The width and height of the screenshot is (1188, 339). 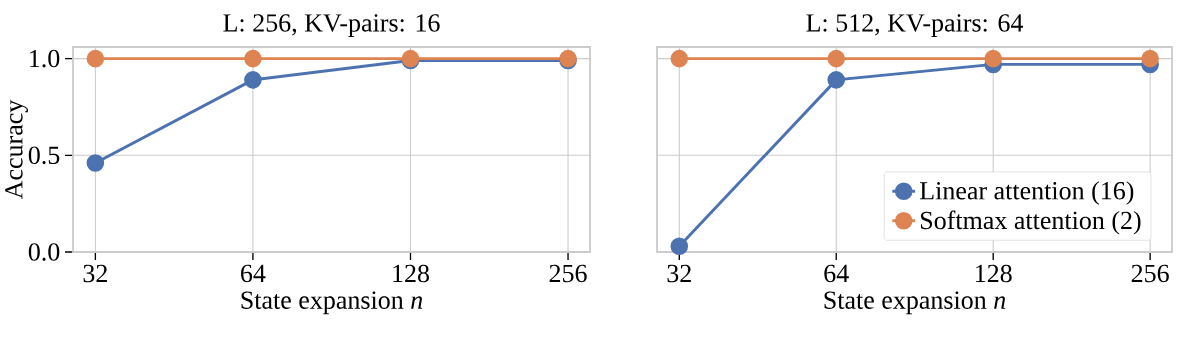 What do you see at coordinates (915, 25) in the screenshot?
I see `chart-title: L: 512, KV-pairs: 64` at bounding box center [915, 25].